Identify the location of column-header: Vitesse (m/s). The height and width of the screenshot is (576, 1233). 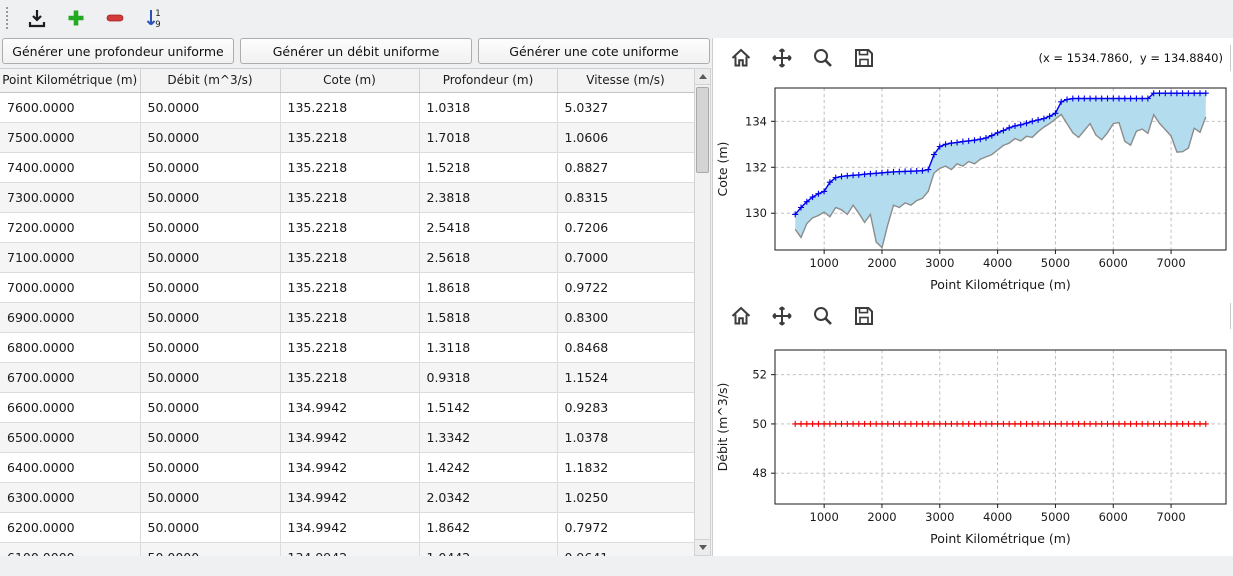
(625, 81).